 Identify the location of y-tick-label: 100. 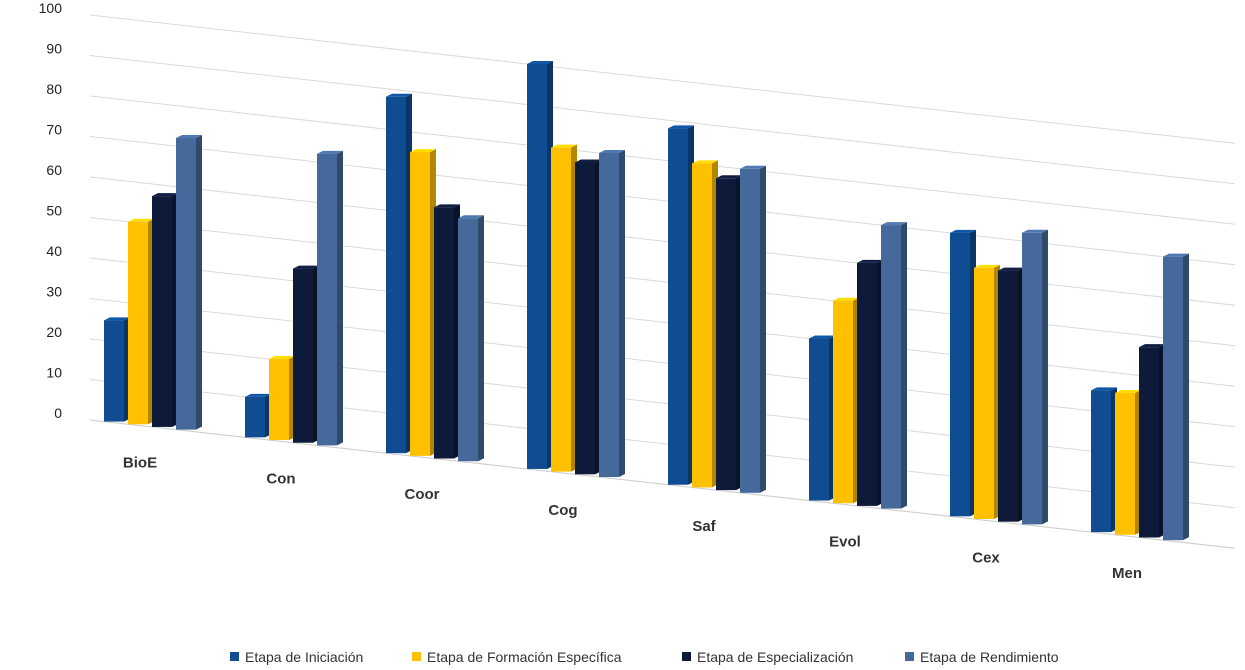
(51, 8).